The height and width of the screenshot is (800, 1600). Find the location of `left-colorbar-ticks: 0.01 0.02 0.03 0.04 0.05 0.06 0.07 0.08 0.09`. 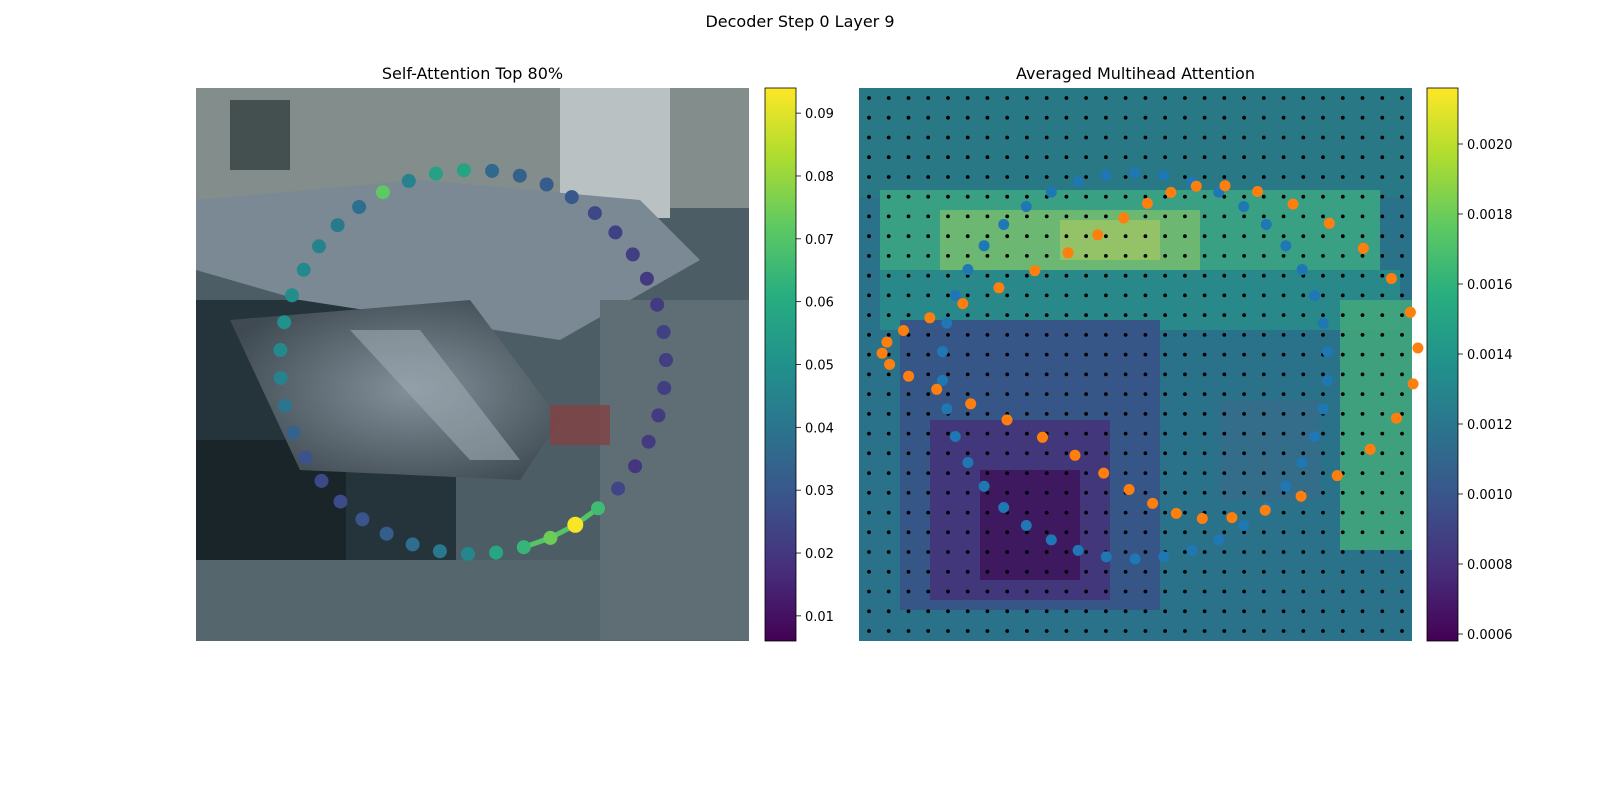

left-colorbar-ticks: 0.01 0.02 0.03 0.04 0.05 0.06 0.07 0.08 0.09 is located at coordinates (815, 366).